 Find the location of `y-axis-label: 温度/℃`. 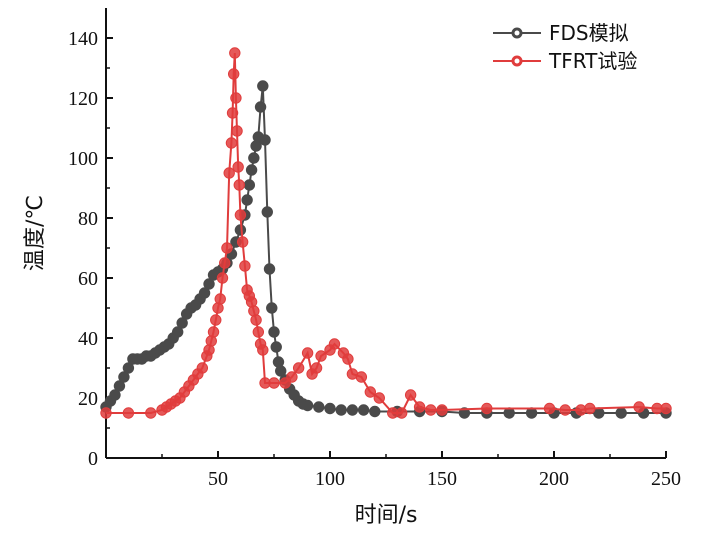

y-axis-label: 温度/℃ is located at coordinates (35, 233).